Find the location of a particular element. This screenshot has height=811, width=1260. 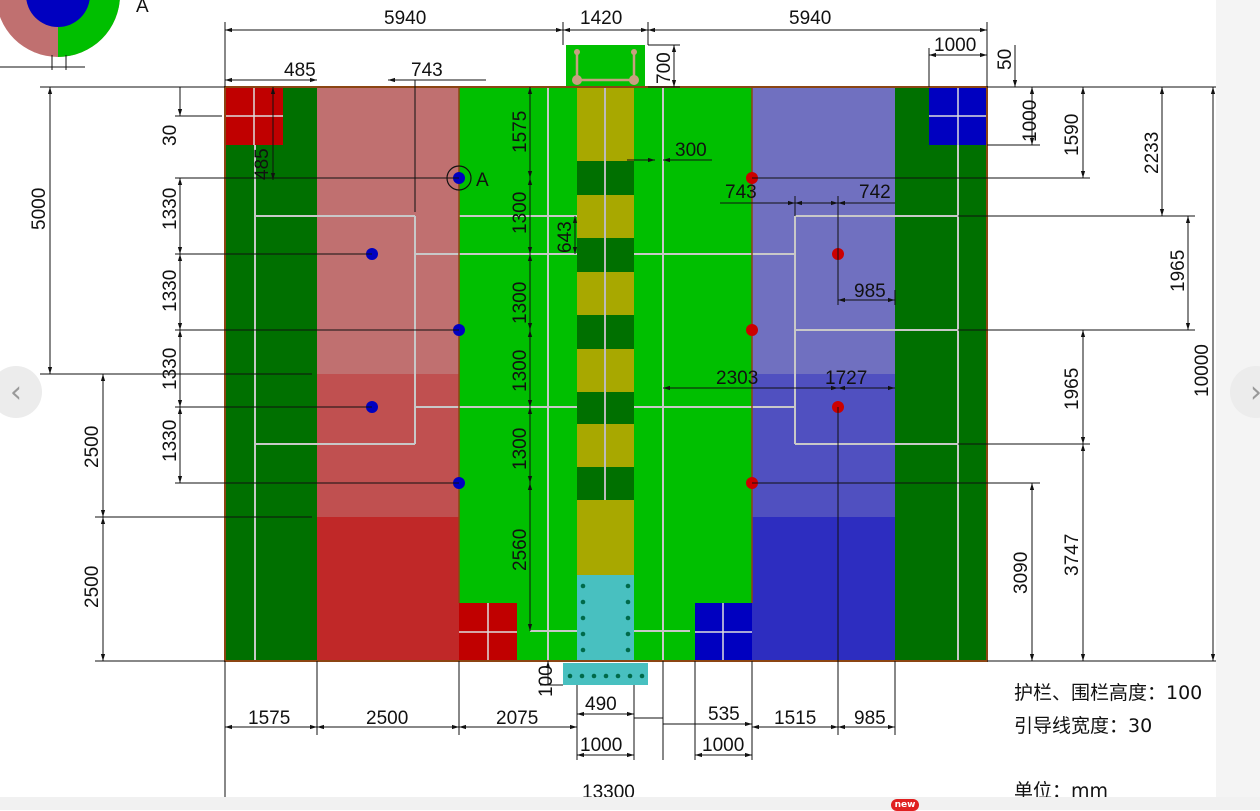

dim-b-2075: 2075 is located at coordinates (517, 718).